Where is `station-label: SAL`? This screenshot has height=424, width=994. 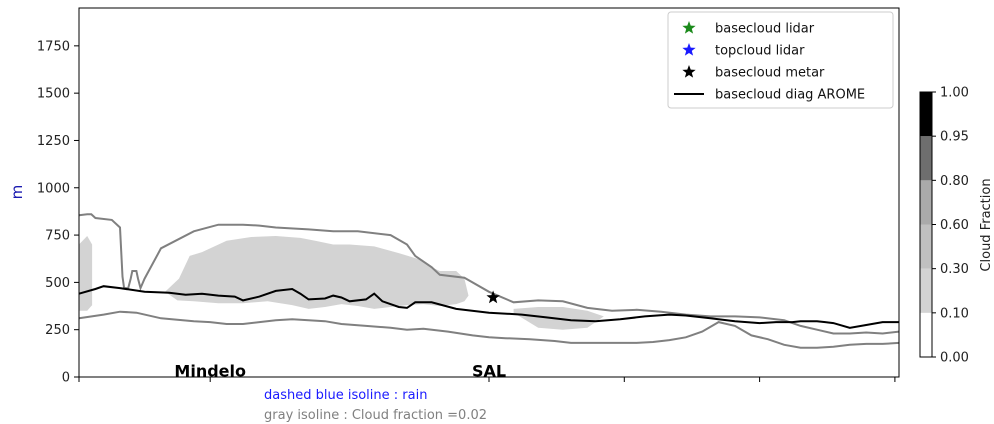 station-label: SAL is located at coordinates (489, 371).